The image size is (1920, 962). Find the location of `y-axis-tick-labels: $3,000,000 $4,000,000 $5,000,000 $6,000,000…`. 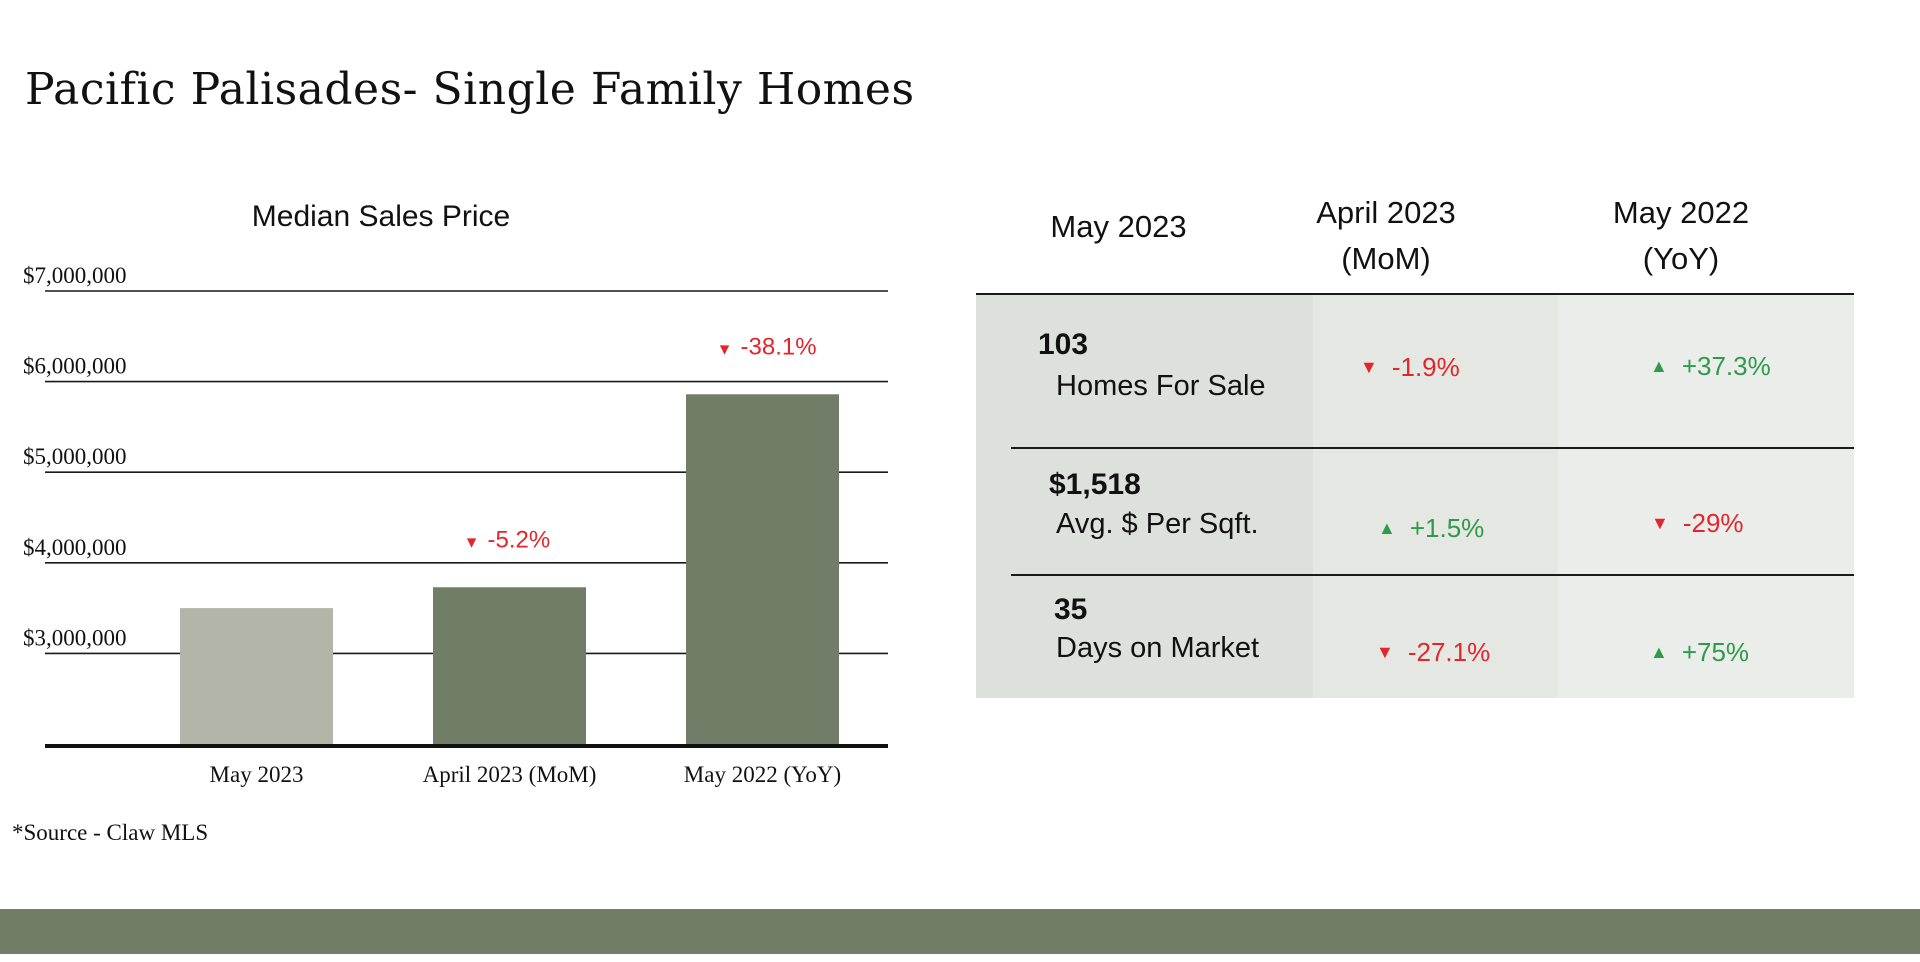

y-axis-tick-labels: $3,000,000 $4,000,000 $5,000,000 $6,000,000… is located at coordinates (75, 456).